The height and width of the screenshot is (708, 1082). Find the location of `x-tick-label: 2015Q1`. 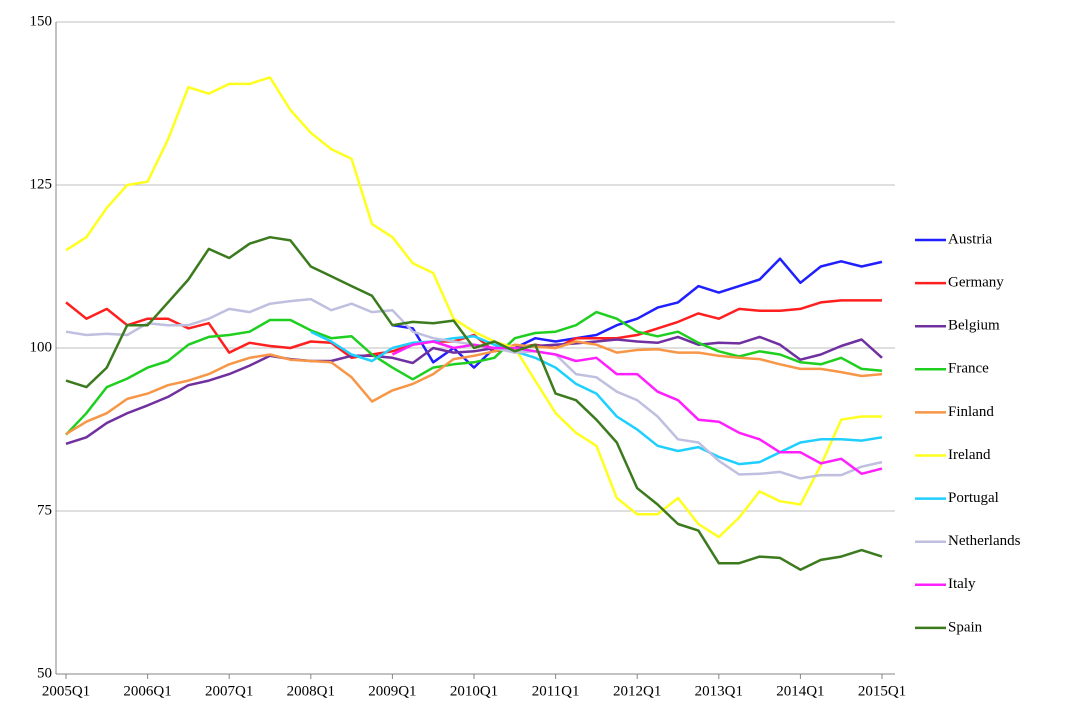

x-tick-label: 2015Q1 is located at coordinates (882, 691).